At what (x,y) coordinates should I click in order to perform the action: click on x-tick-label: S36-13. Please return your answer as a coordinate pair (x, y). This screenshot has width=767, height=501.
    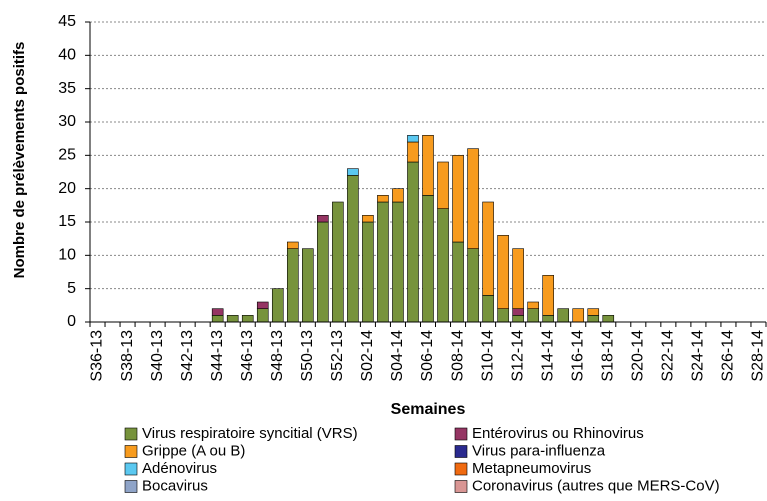
    Looking at the image, I should click on (97, 356).